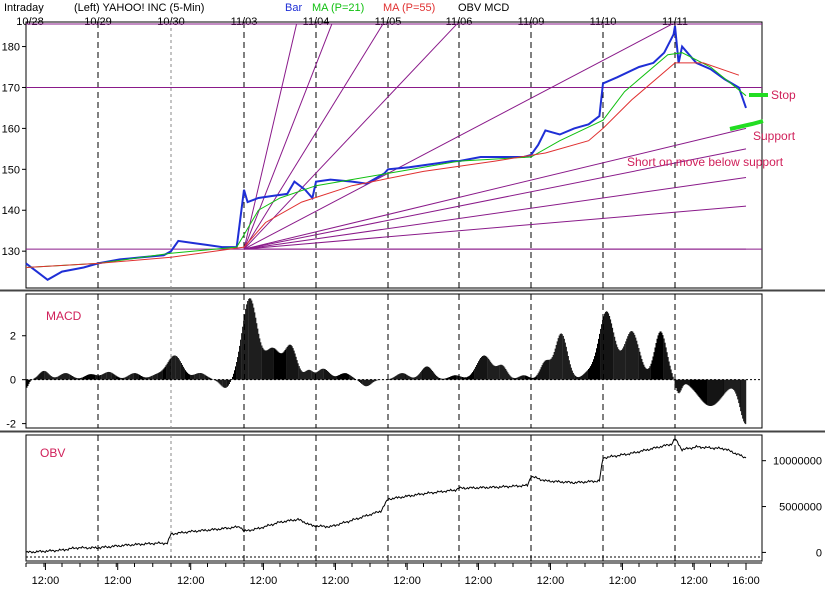 Image resolution: width=825 pixels, height=595 pixels. What do you see at coordinates (11, 211) in the screenshot?
I see `price-y-tick-label: 140` at bounding box center [11, 211].